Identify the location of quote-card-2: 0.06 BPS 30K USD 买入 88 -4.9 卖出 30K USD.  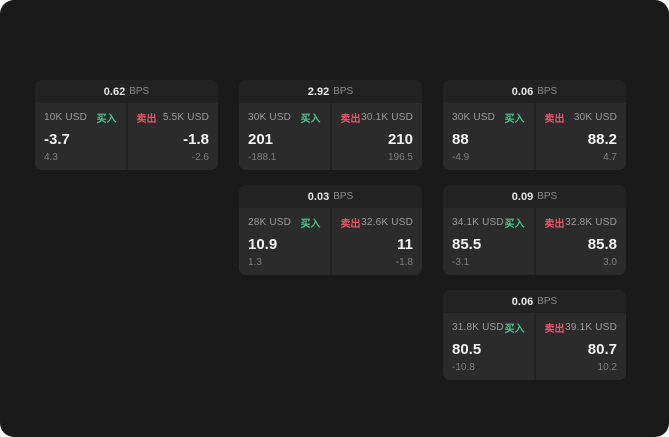
(534, 125).